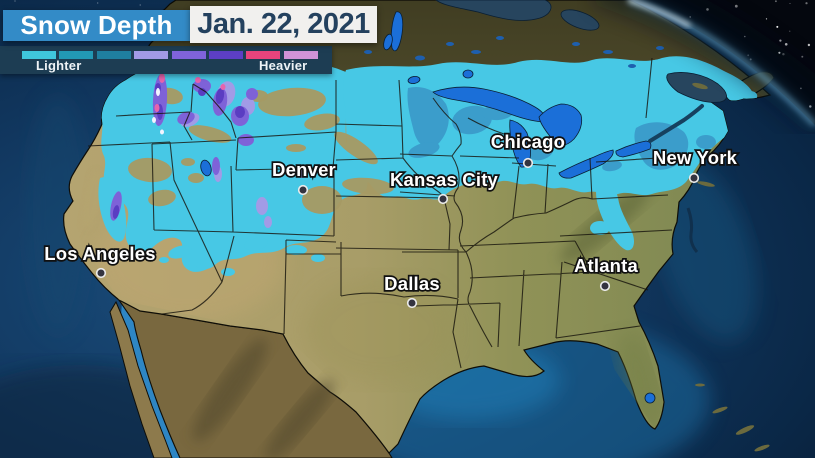 This screenshot has width=815, height=458. I want to click on legend-swatch-row, so click(170, 55).